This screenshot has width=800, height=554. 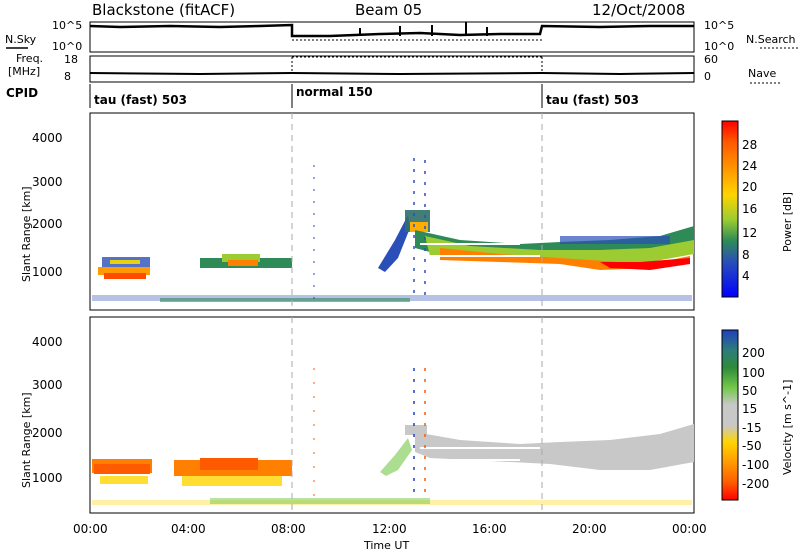 I want to click on freq-panel: Freq. [MHz] 18 8 60 0 Nave, so click(x=394, y=68).